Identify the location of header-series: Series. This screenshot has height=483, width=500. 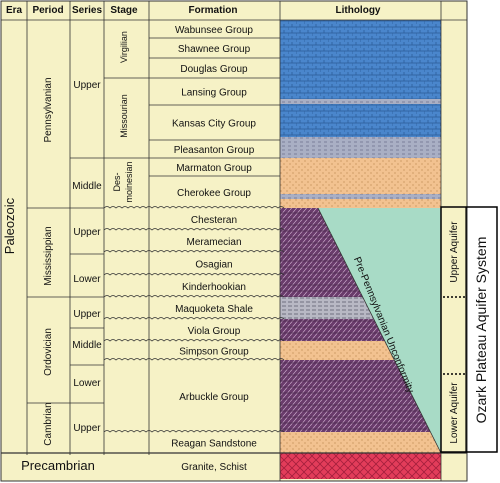
(87, 10).